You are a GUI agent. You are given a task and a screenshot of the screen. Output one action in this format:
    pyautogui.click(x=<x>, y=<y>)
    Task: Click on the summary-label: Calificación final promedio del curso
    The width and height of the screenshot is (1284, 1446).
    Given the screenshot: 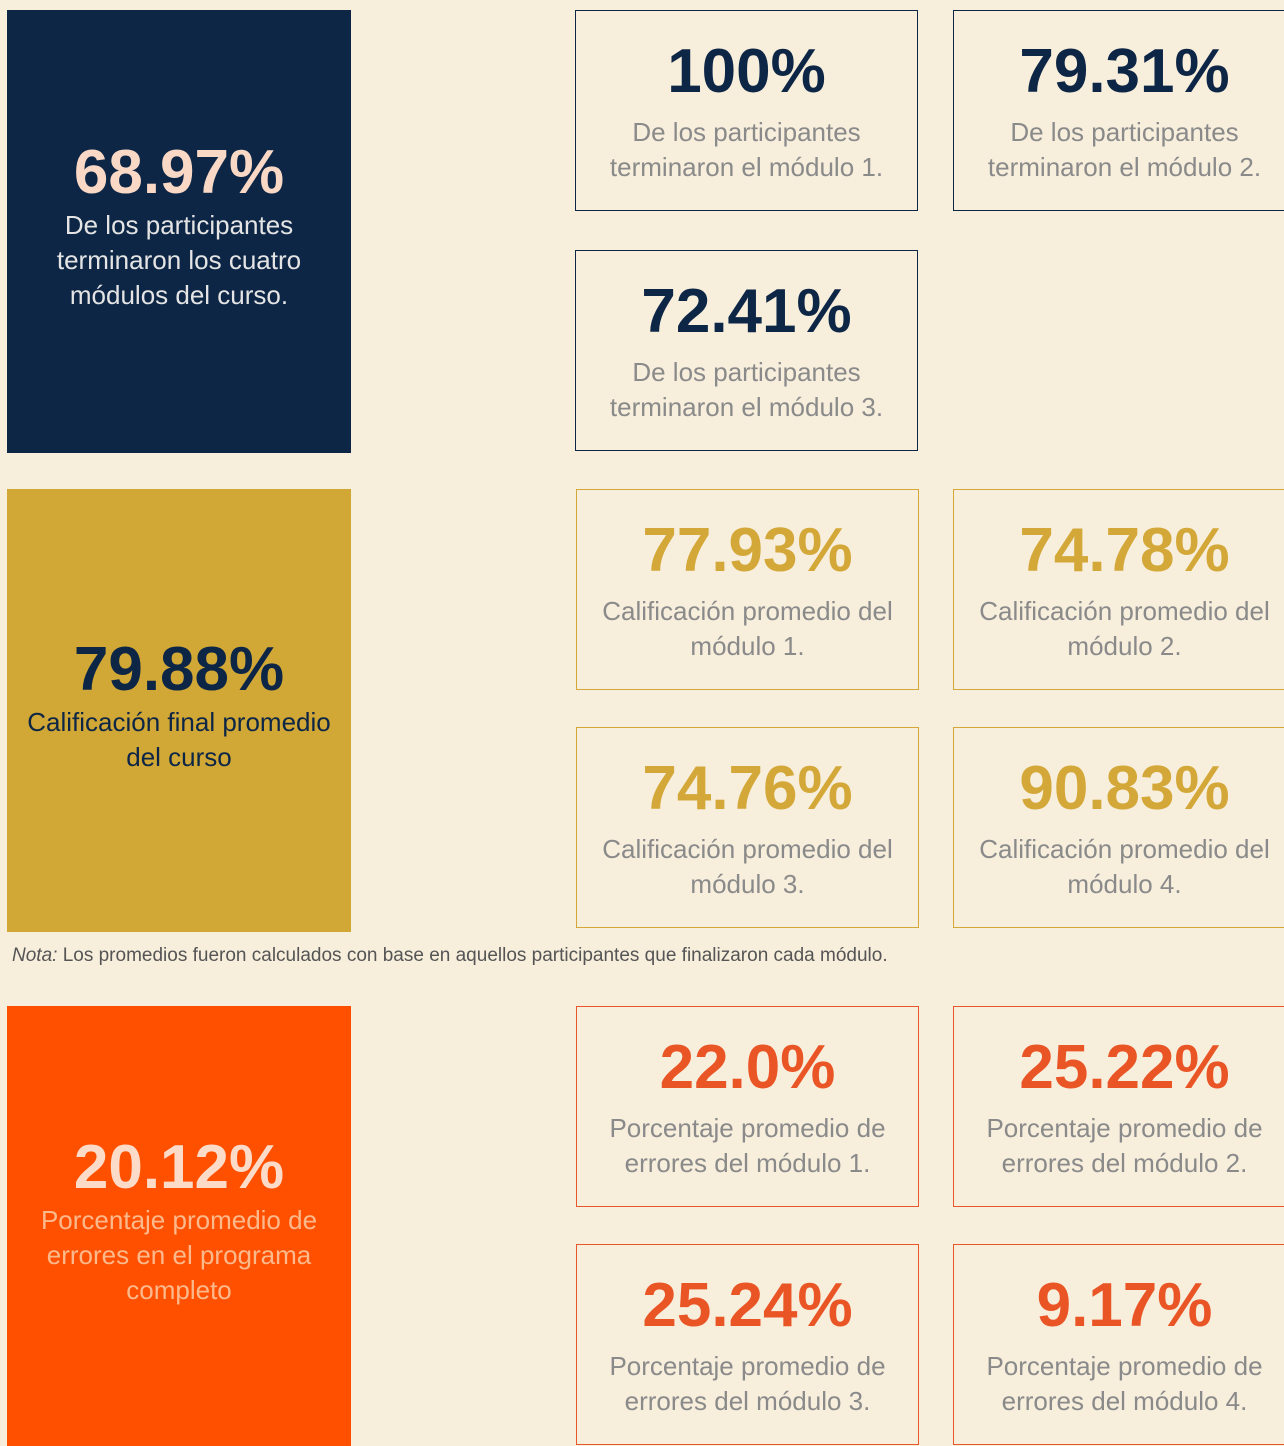 What is the action you would take?
    pyautogui.click(x=179, y=739)
    